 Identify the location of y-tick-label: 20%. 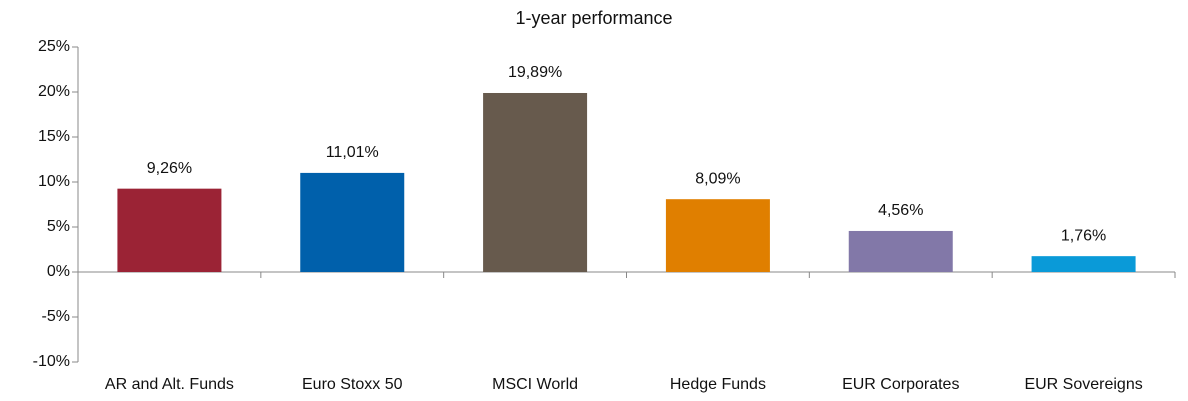
(54, 91).